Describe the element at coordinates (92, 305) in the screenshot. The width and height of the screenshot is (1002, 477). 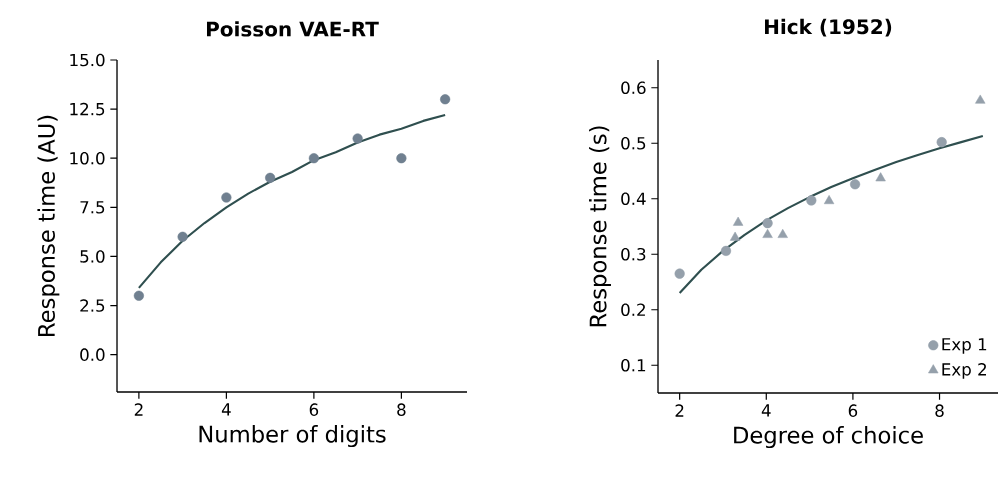
I see `y-tick-label: 2.5` at that location.